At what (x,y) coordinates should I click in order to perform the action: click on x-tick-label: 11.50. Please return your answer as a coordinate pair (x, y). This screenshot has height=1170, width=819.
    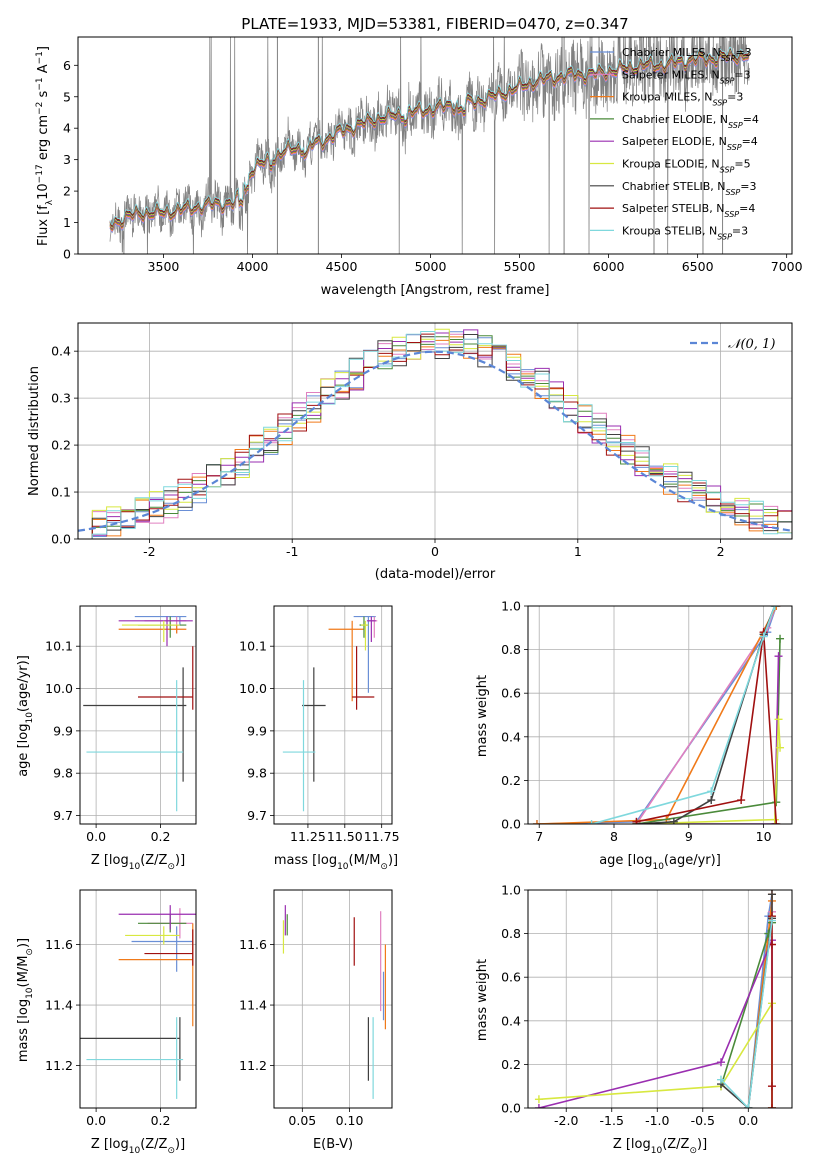
    Looking at the image, I should click on (345, 836).